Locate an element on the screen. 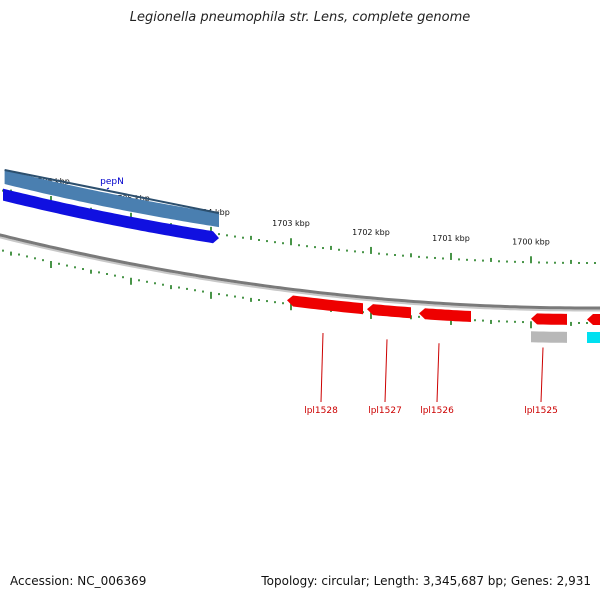  accession-text: Accession: NC_006369 is located at coordinates (78, 581).